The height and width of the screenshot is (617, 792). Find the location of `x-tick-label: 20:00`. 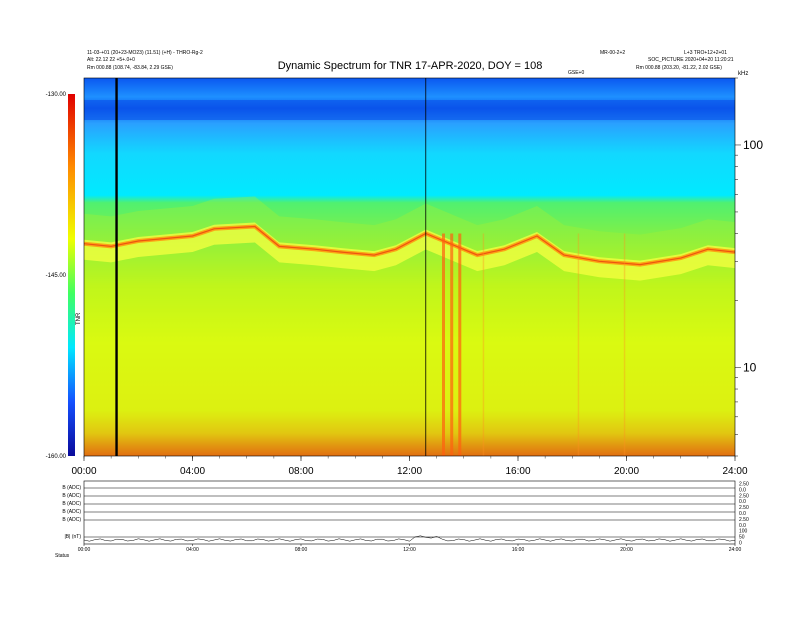

x-tick-label: 20:00 is located at coordinates (626, 471).